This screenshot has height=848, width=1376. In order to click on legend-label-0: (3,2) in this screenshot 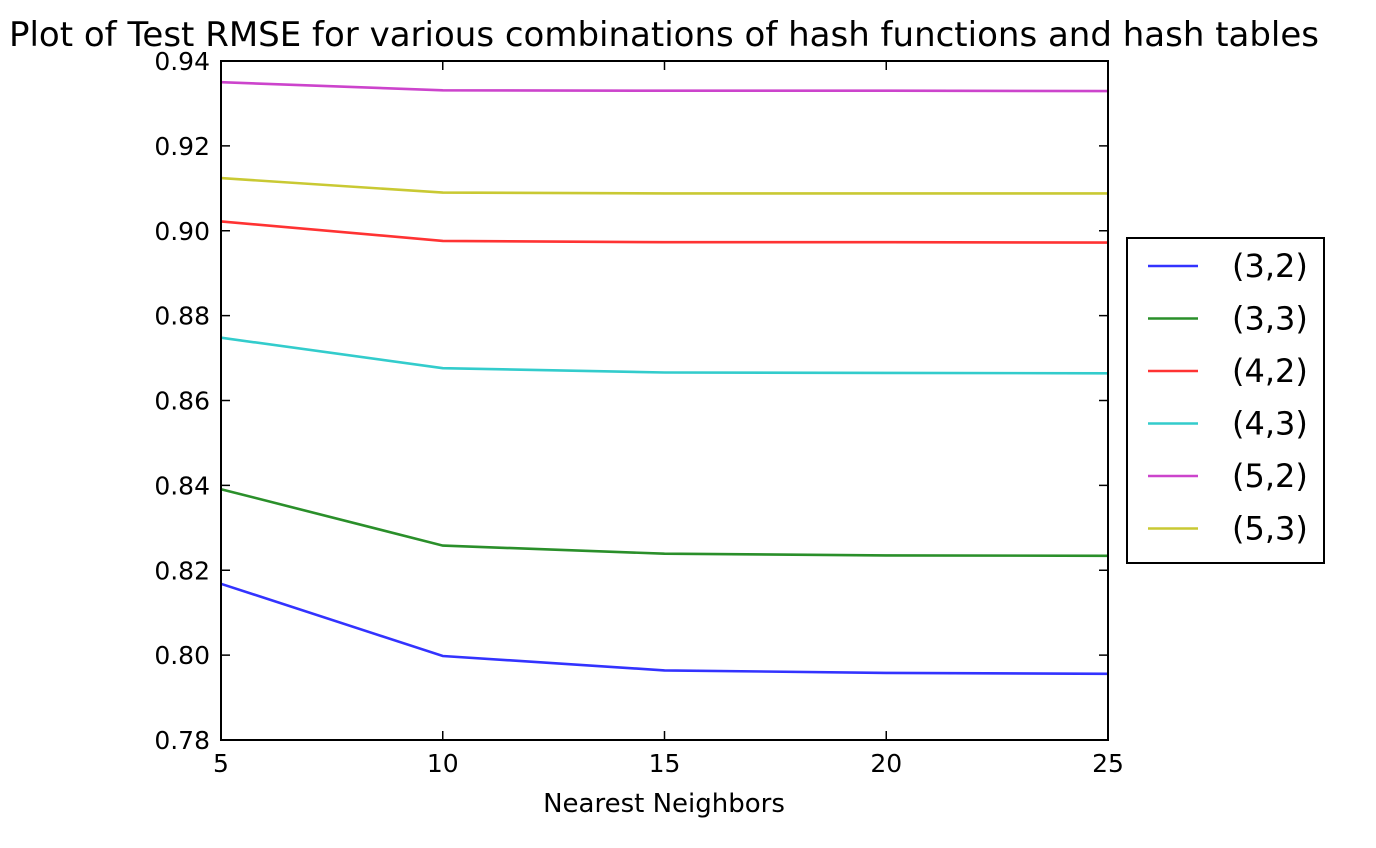, I will do `click(1270, 266)`.